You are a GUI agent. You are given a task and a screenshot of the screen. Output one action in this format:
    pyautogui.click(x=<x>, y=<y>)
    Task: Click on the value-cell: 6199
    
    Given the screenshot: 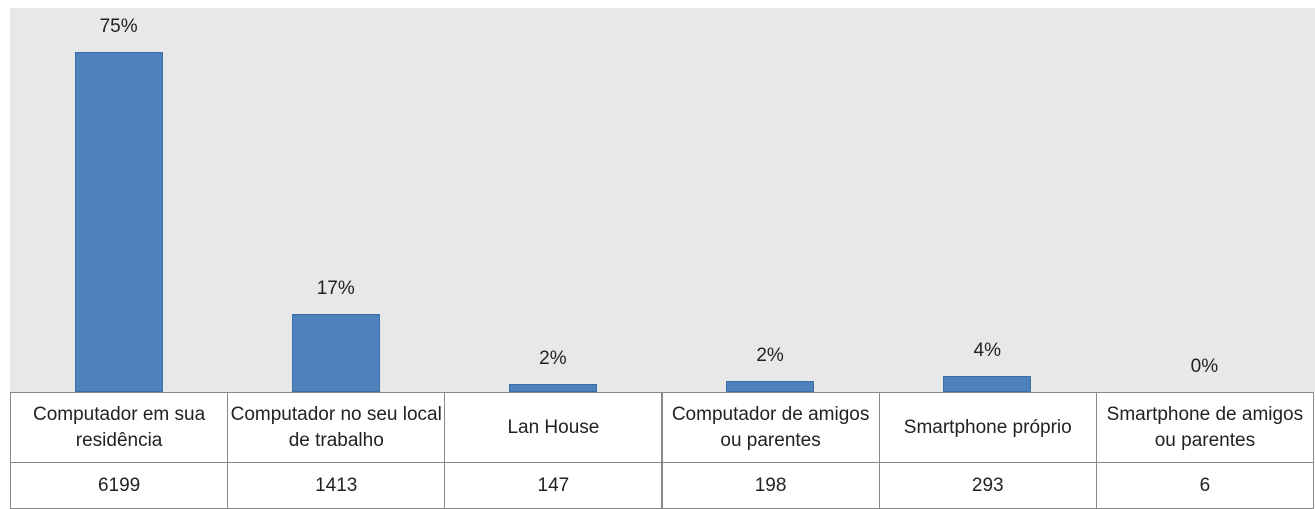 What is the action you would take?
    pyautogui.click(x=119, y=485)
    